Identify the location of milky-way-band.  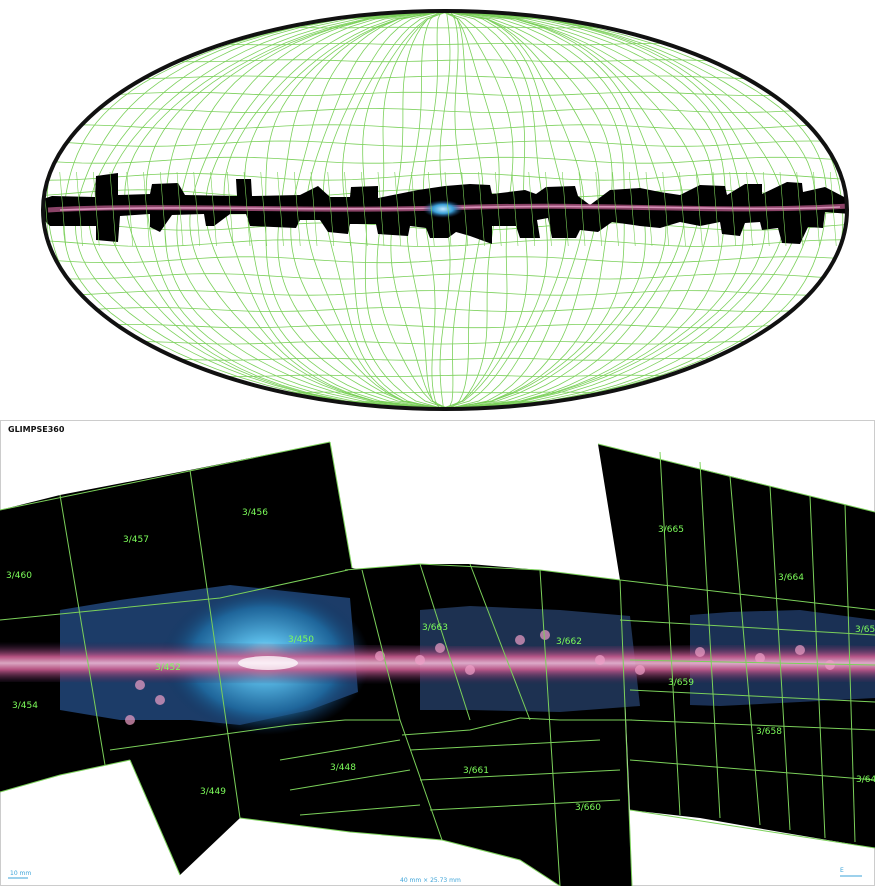
(437, 663).